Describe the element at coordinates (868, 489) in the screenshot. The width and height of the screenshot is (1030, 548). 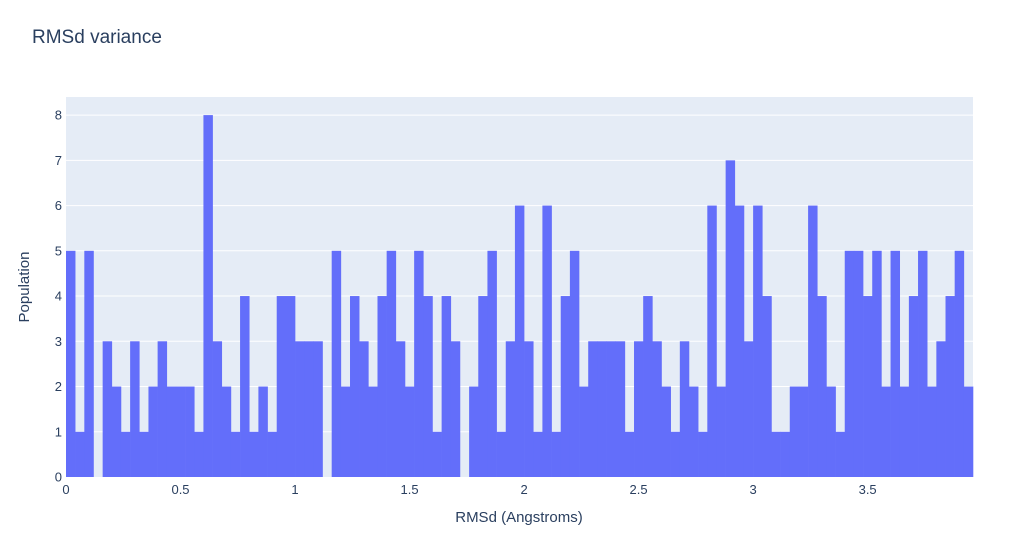
I see `x-tick-label: 3.5` at that location.